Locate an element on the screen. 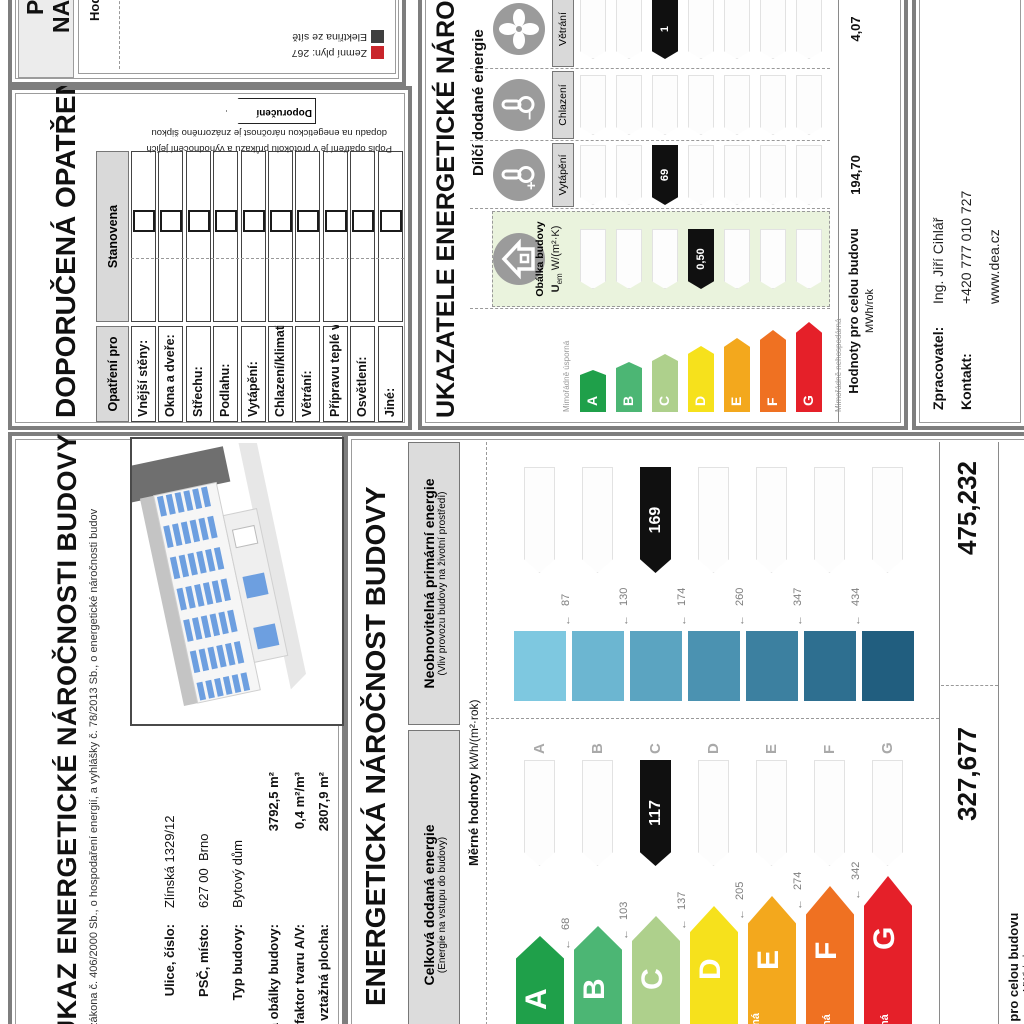 The image size is (1024, 1024). scale-arrow-letter: D is located at coordinates (700, 400).